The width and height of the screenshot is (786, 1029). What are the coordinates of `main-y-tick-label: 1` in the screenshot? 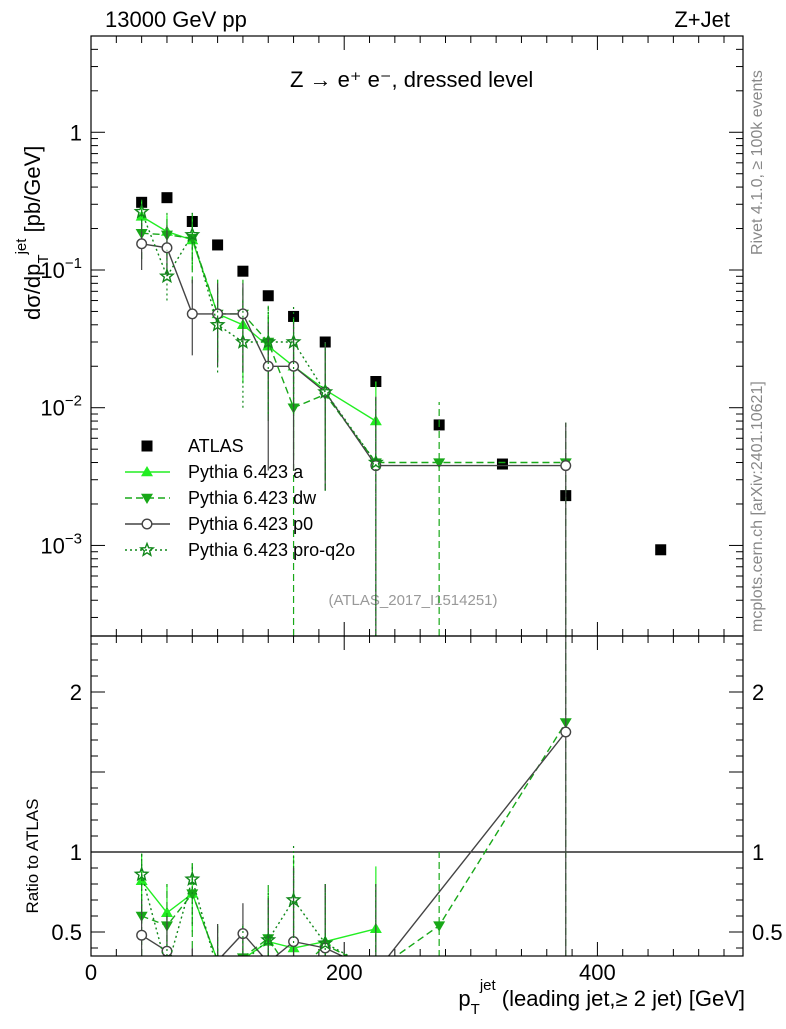 It's located at (76, 132).